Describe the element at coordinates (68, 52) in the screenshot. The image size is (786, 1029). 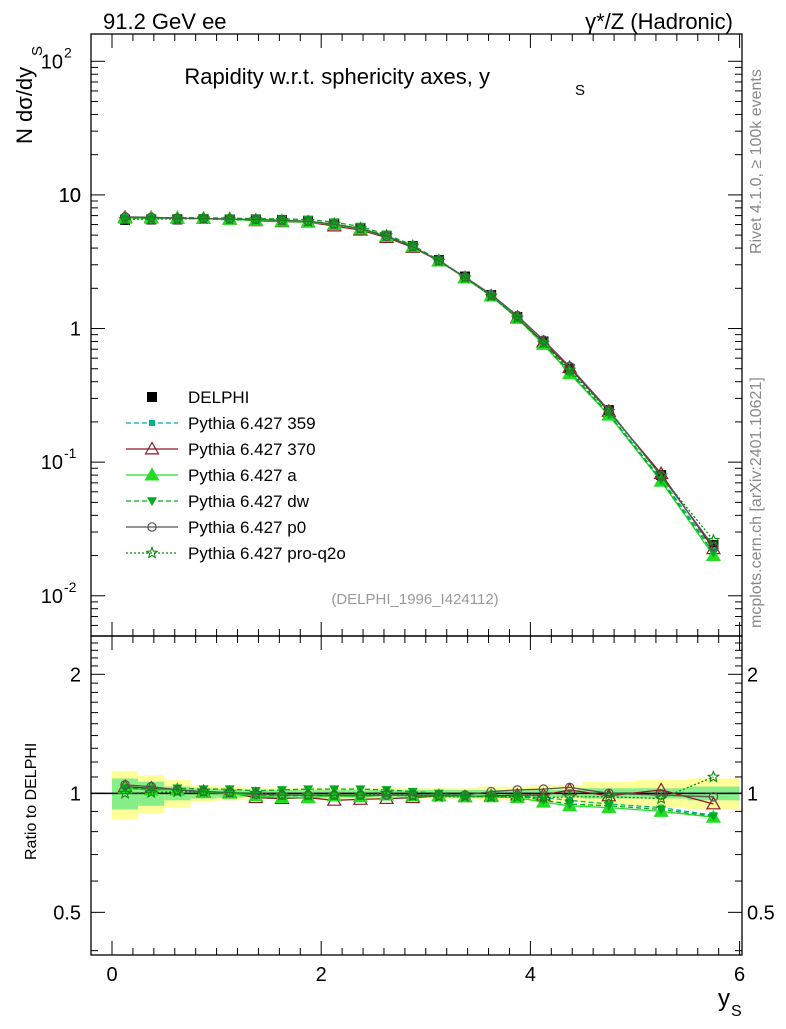
I see `main-ytick-exp: 2` at that location.